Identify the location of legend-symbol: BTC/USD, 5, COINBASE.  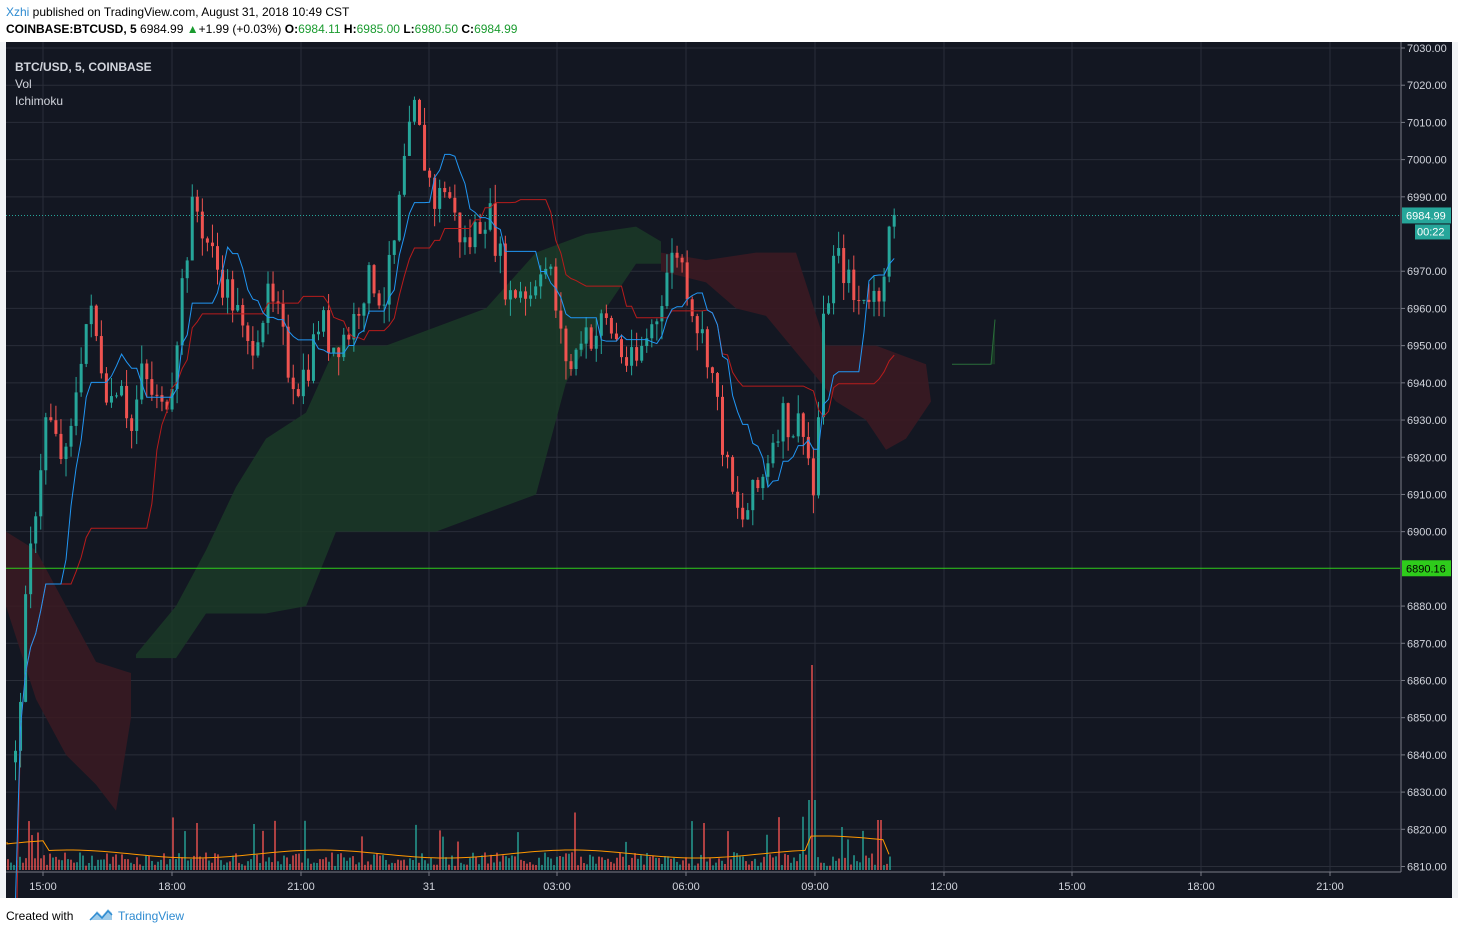
(83, 67).